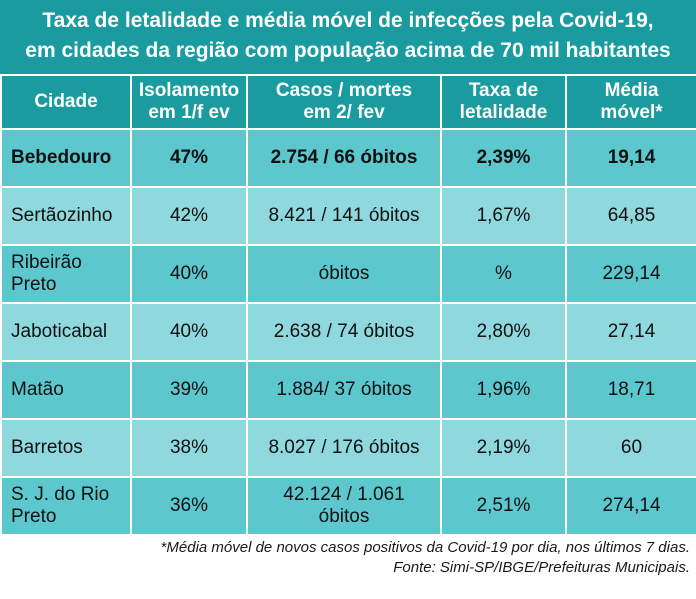  I want to click on cell-casos: 1.884/ 37 óbitos, so click(344, 390).